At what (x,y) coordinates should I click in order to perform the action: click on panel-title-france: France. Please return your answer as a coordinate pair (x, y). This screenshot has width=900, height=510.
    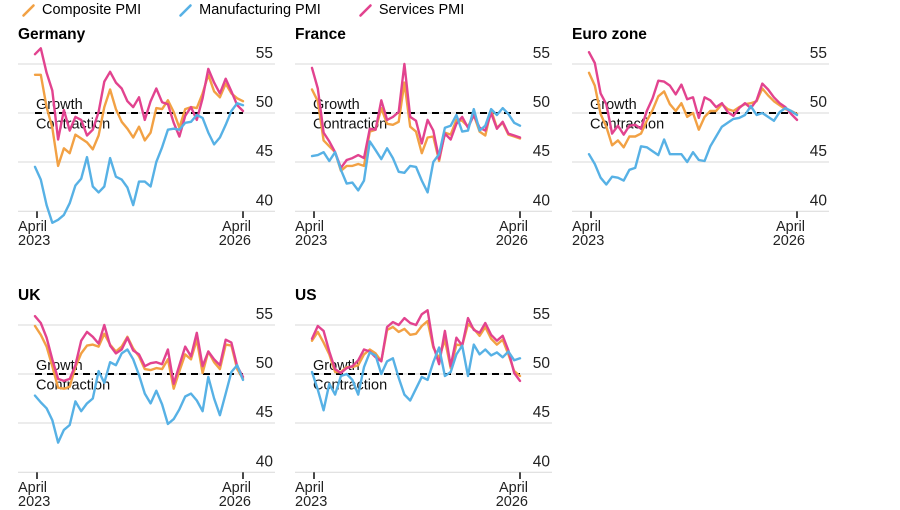
    Looking at the image, I should click on (320, 34).